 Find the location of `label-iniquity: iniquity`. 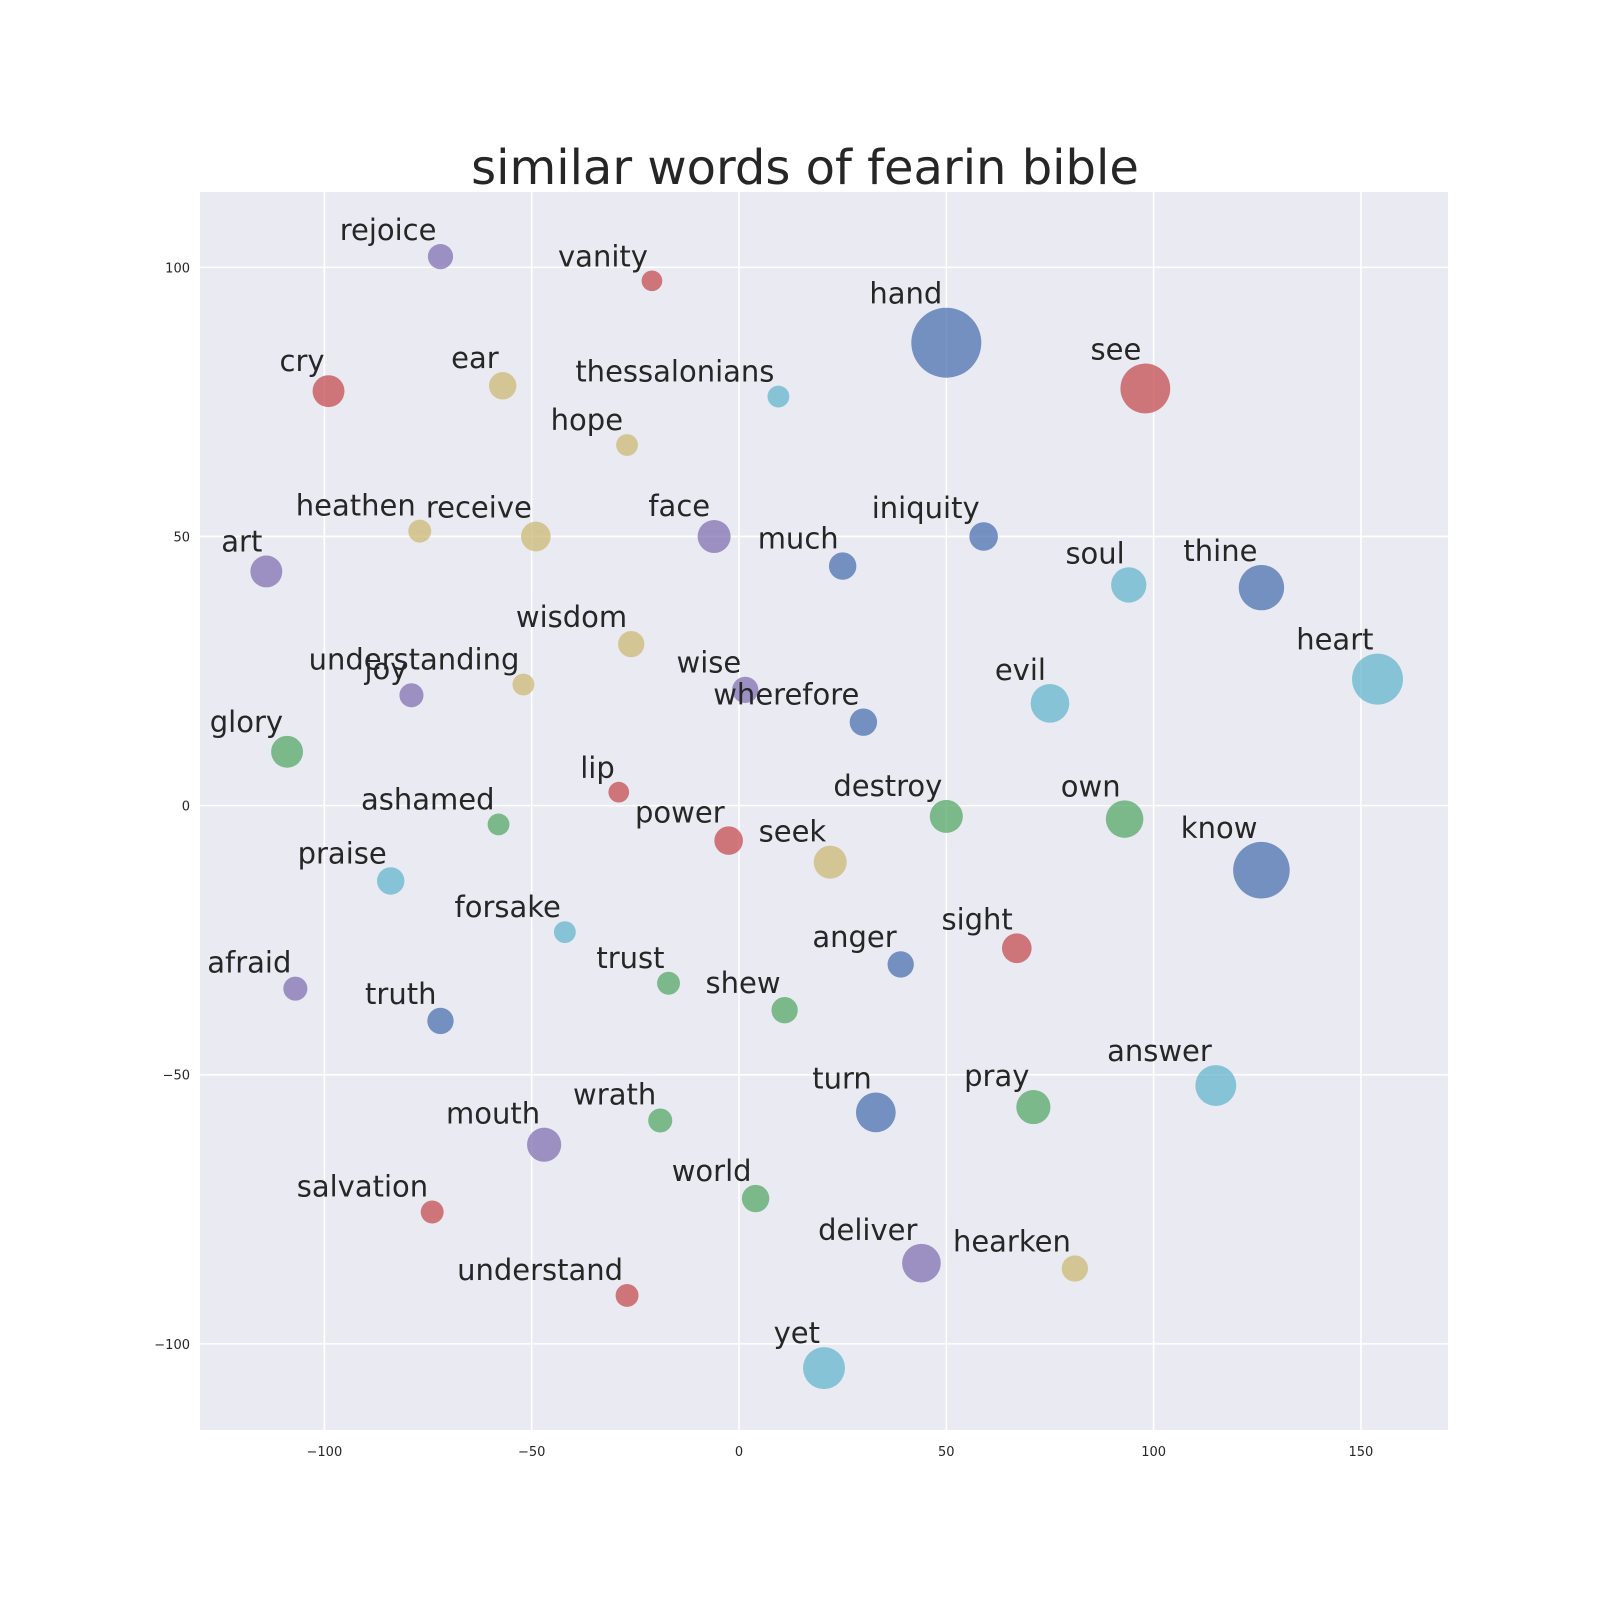

label-iniquity: iniquity is located at coordinates (926, 508).